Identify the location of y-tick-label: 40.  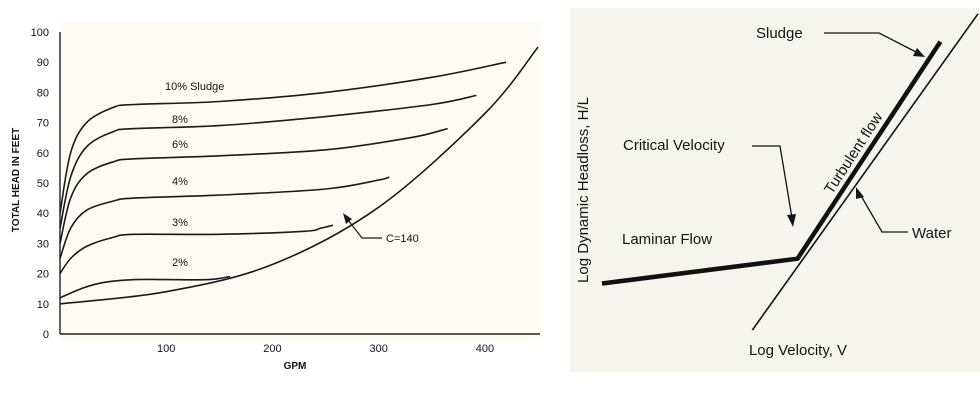
(43, 214).